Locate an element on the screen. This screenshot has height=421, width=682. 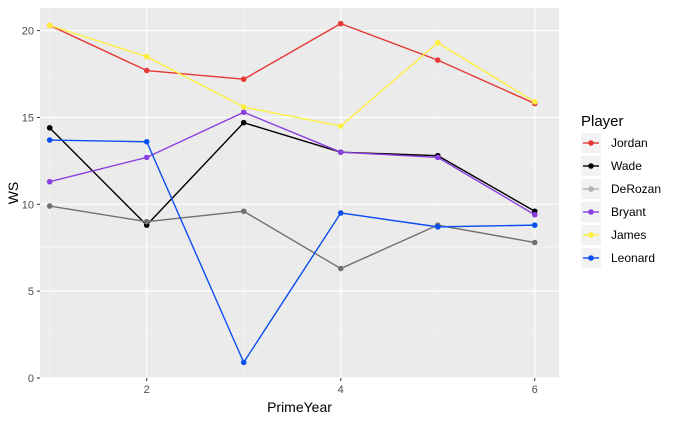
legend-key-point-jordan is located at coordinates (591, 143).